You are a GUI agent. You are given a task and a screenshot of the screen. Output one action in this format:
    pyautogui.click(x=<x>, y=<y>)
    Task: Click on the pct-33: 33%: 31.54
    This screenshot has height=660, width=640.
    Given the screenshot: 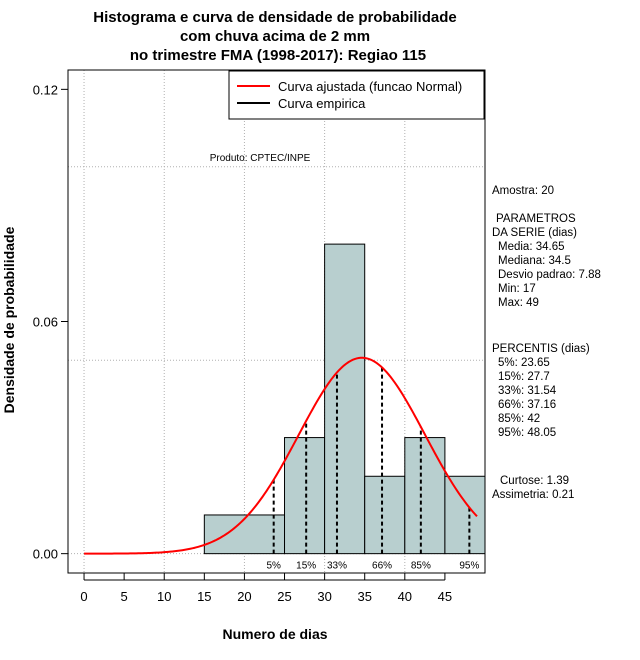 What is the action you would take?
    pyautogui.click(x=527, y=391)
    